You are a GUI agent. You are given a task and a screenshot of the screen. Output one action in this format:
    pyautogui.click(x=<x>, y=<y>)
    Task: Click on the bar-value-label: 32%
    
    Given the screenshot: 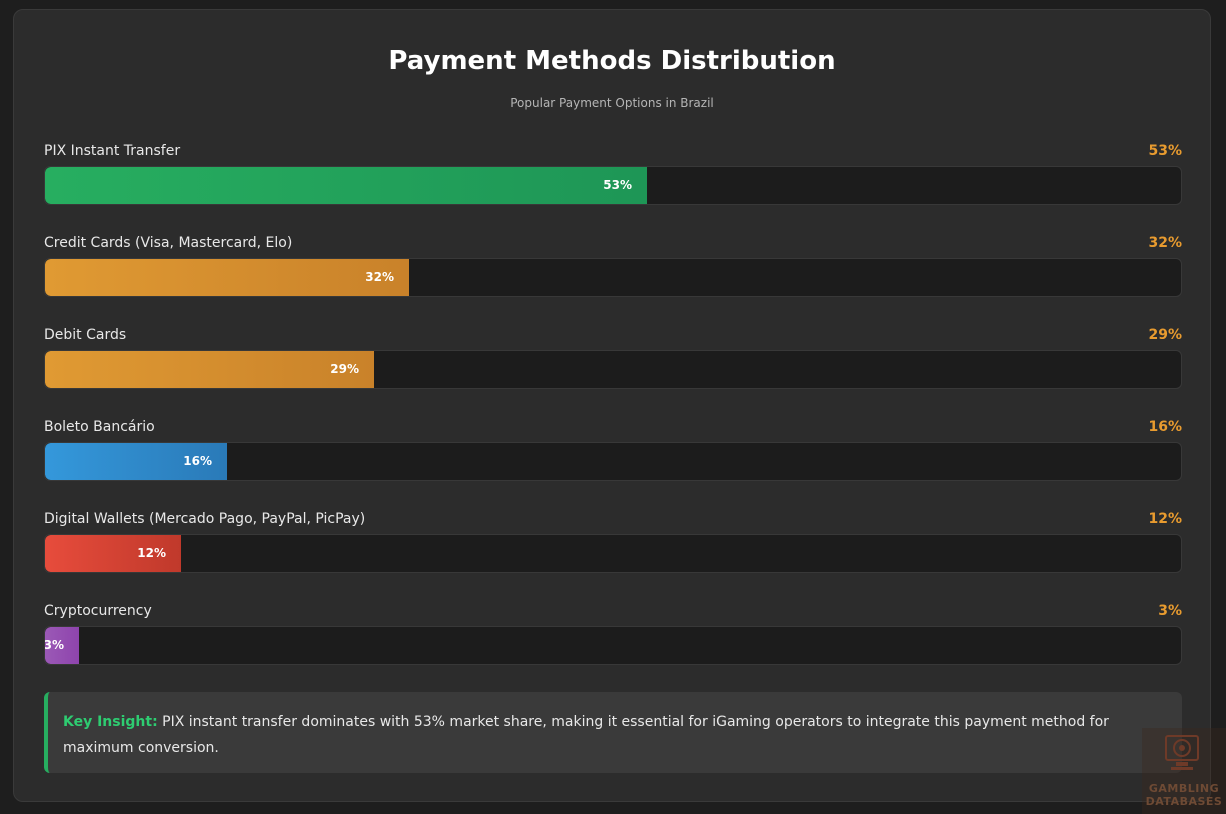 What is the action you would take?
    pyautogui.click(x=1165, y=243)
    